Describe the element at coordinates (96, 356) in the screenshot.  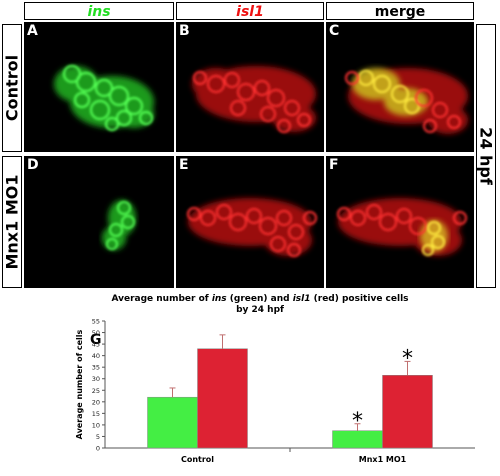
I see `y-tick-label: 40` at that location.